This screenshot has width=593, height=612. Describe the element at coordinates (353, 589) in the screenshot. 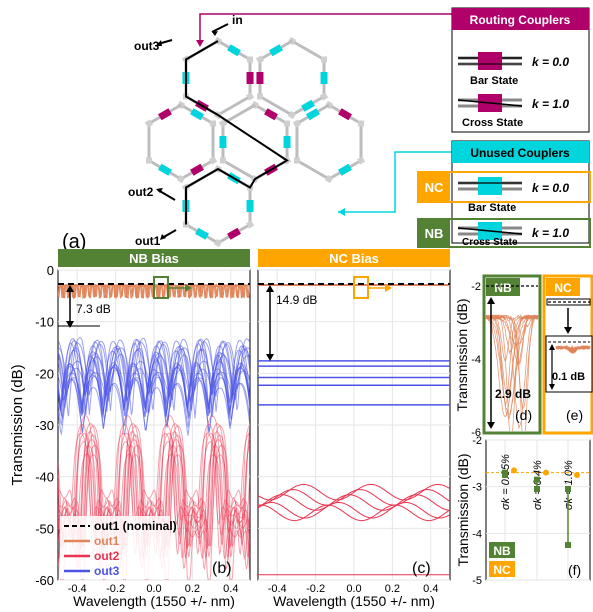

I see `panel-c-xticks: -0.4 -0.2 0.0 0.2 0.4` at that location.